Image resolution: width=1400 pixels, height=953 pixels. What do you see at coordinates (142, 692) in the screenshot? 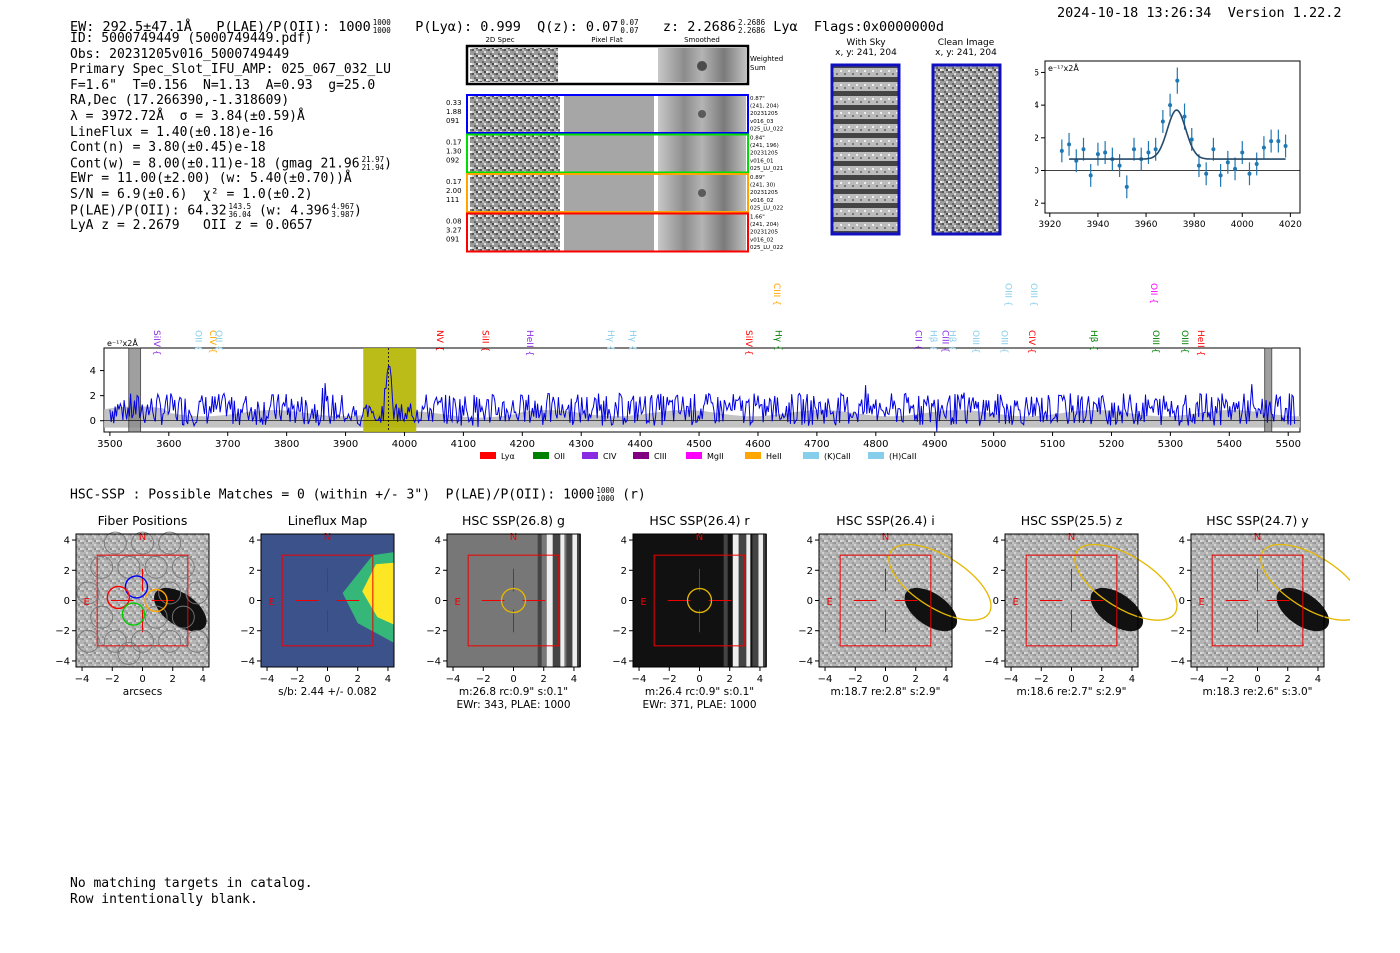
I see `panel-caption: arcsecs` at bounding box center [142, 692].